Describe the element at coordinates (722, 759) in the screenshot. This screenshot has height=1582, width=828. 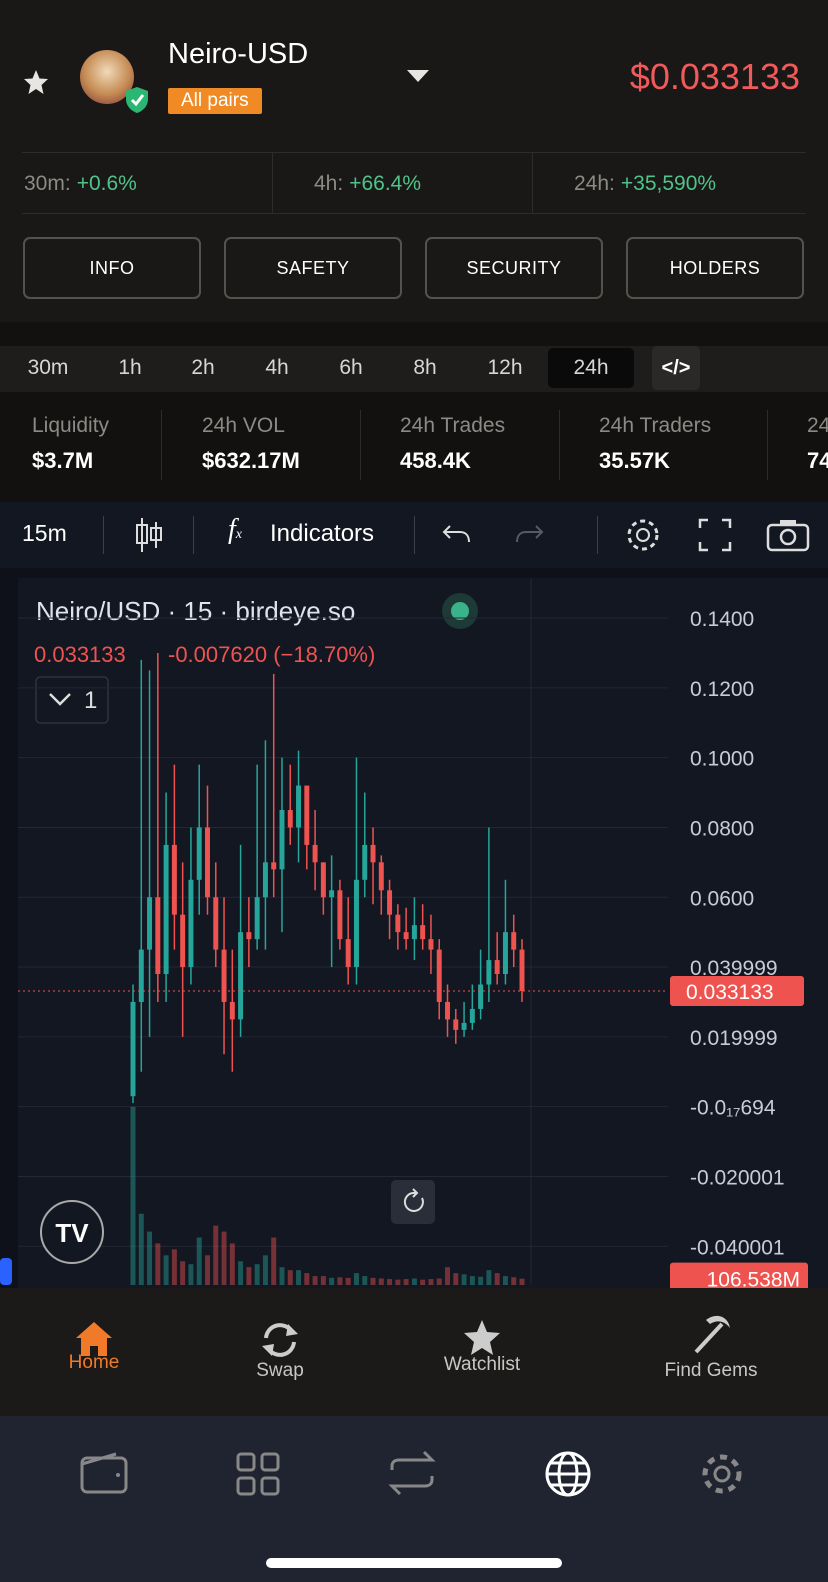
I see `y-tick-label: 0.1000` at that location.